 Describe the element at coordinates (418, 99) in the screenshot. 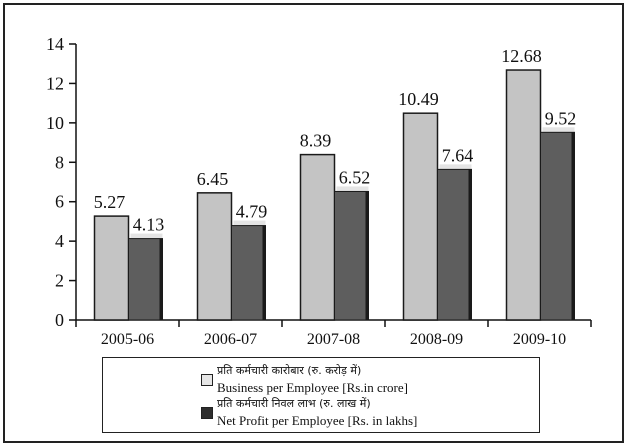

I see `business-value-label: 10.49` at that location.